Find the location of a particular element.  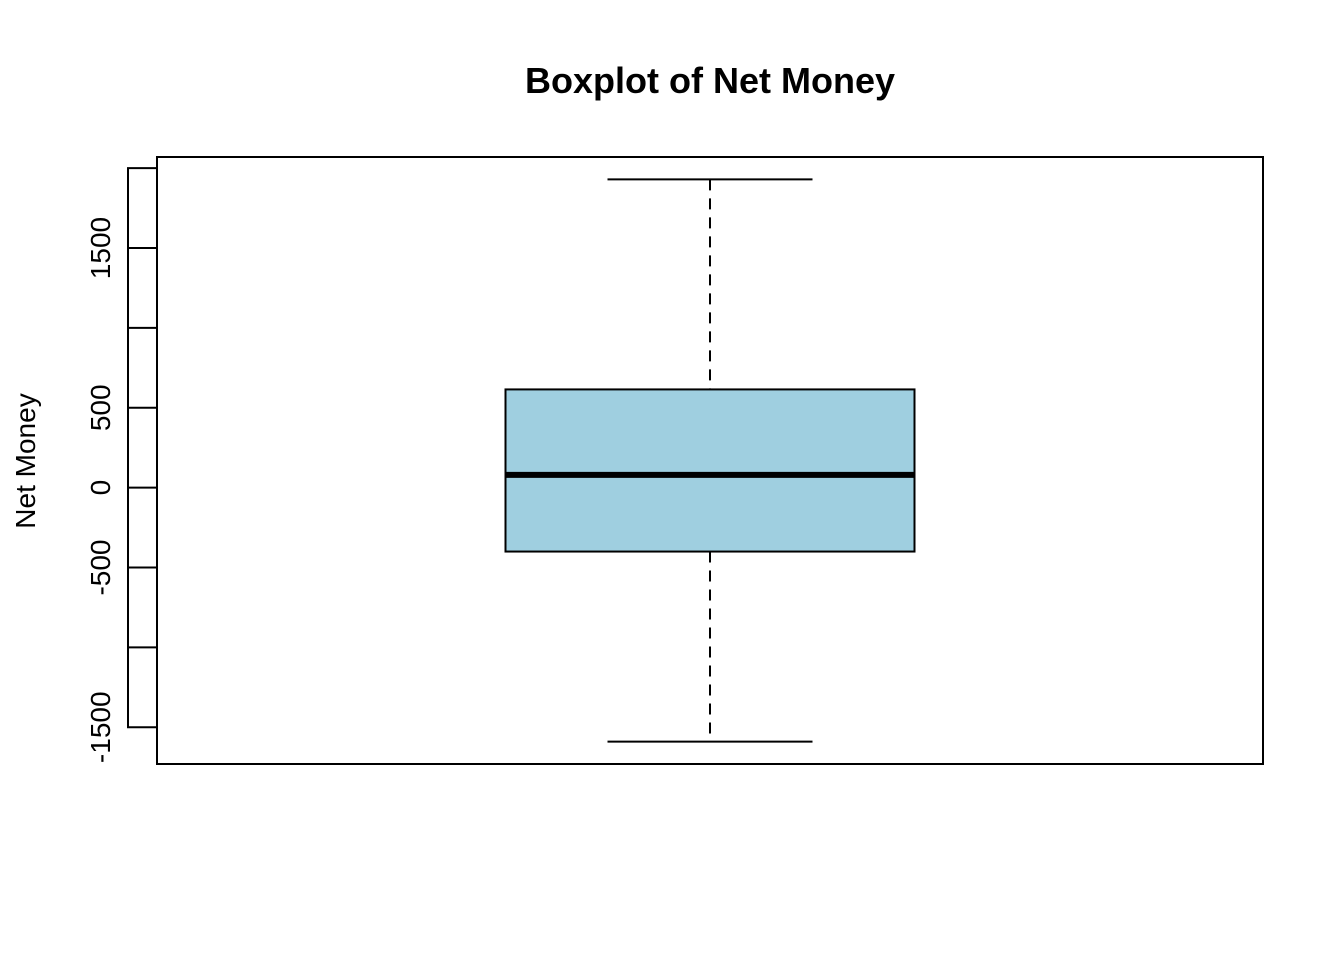

y-tick-label: 500 is located at coordinates (100, 407).